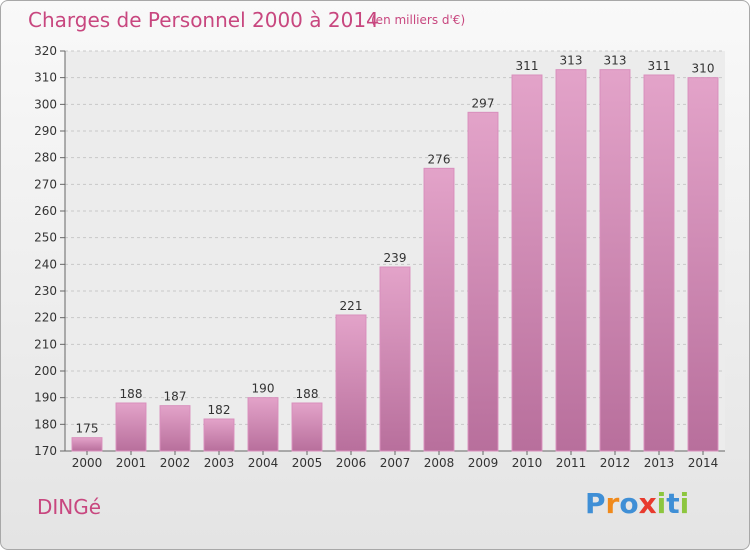 The width and height of the screenshot is (750, 550). Describe the element at coordinates (45, 131) in the screenshot. I see `y-tick-label: 290` at that location.